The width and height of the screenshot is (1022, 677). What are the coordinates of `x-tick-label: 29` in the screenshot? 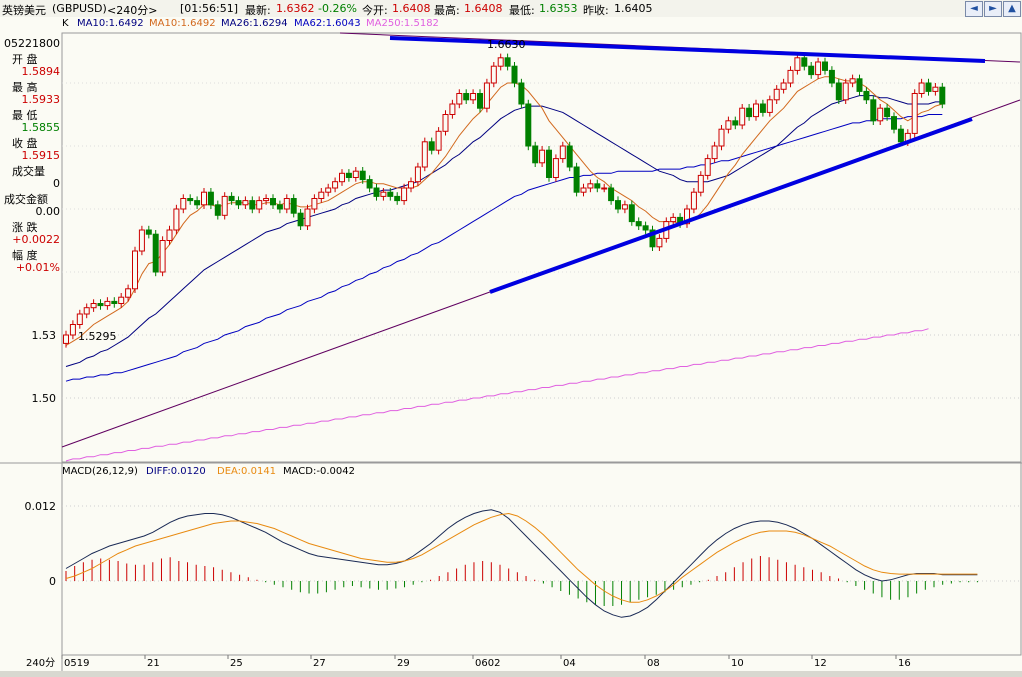 It's located at (403, 663).